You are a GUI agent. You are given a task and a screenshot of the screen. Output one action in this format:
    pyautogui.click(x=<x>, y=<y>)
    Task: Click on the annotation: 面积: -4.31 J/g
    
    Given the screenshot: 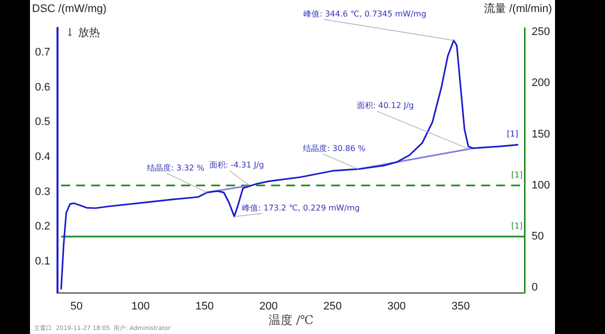 What is the action you would take?
    pyautogui.click(x=236, y=165)
    